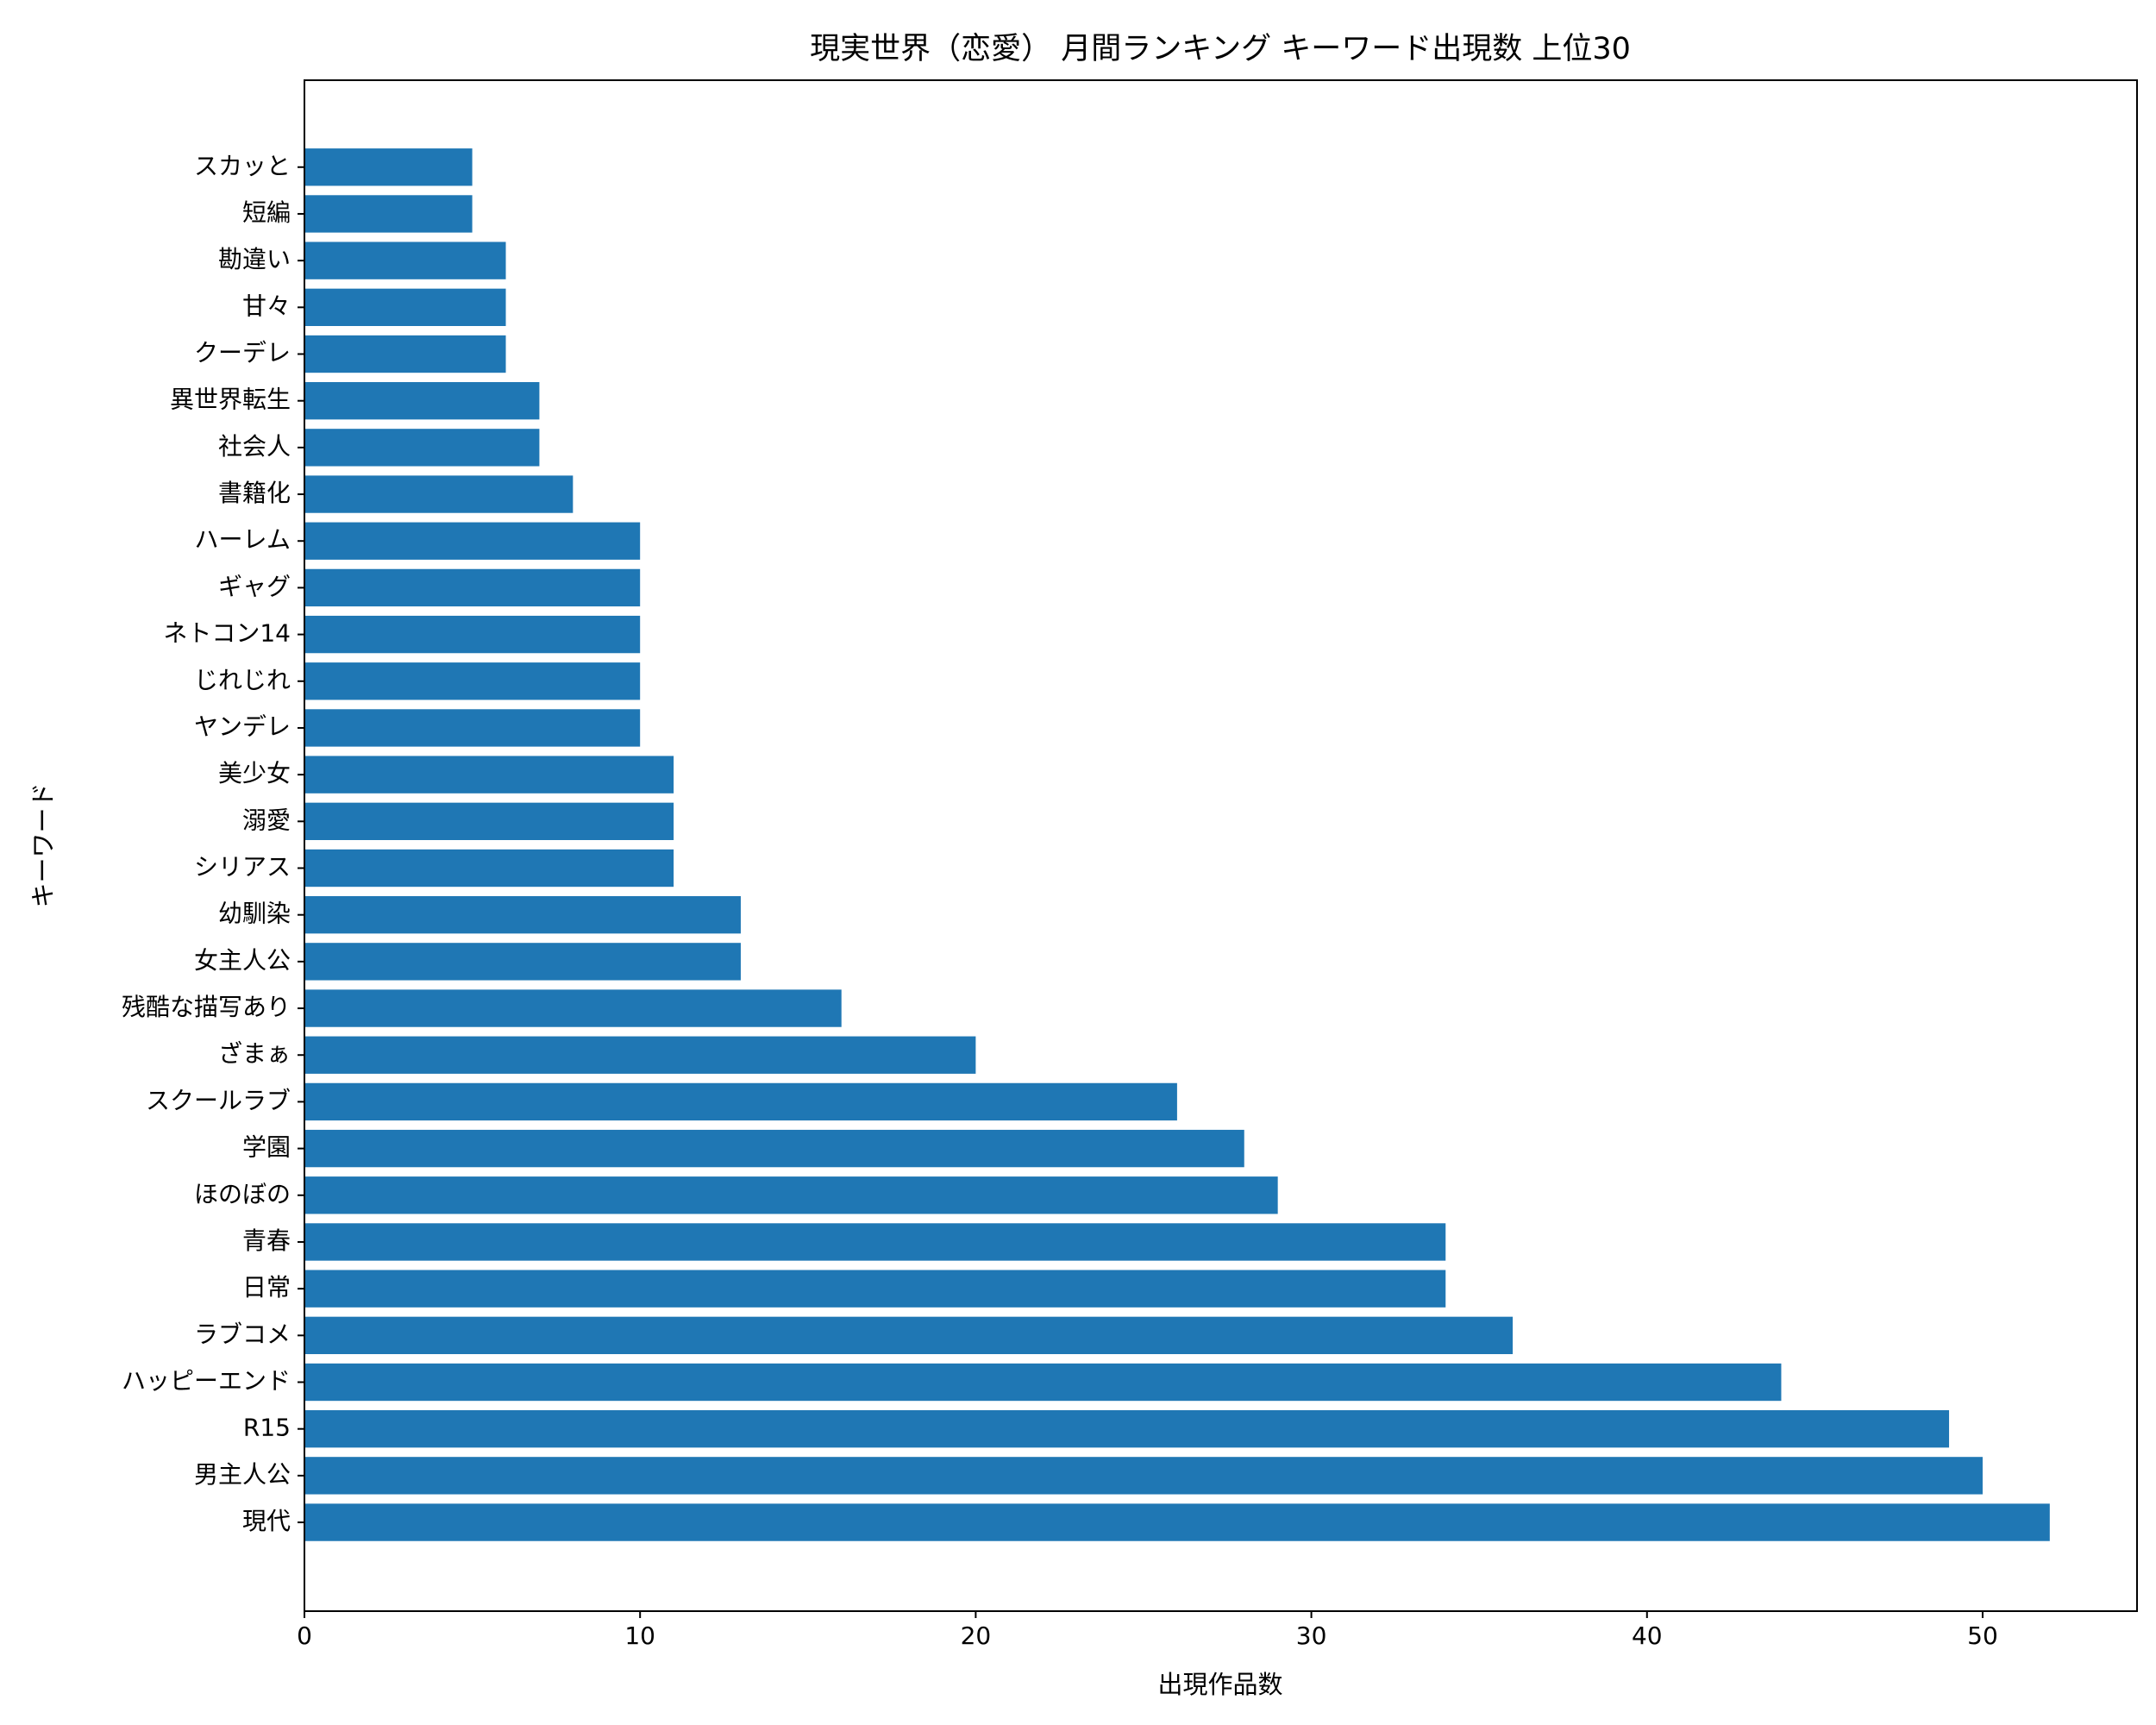  Describe the element at coordinates (266, 820) in the screenshot. I see `y-tick-label: 溺愛` at that location.